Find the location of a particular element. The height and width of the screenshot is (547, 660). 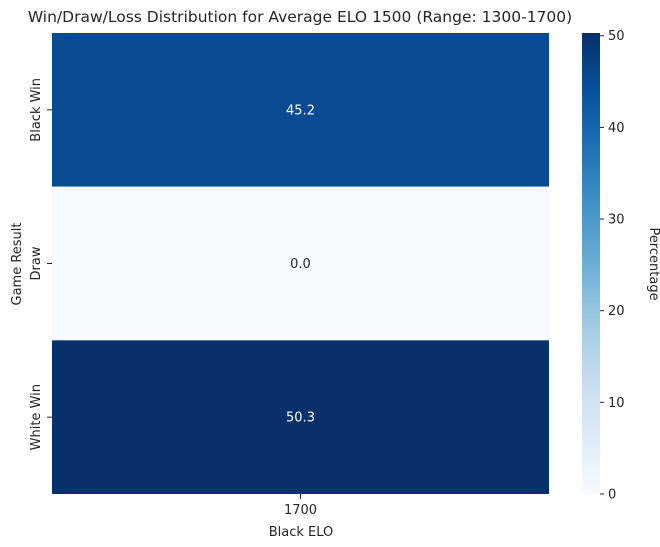

colorbar-label: Percentage is located at coordinates (653, 263).